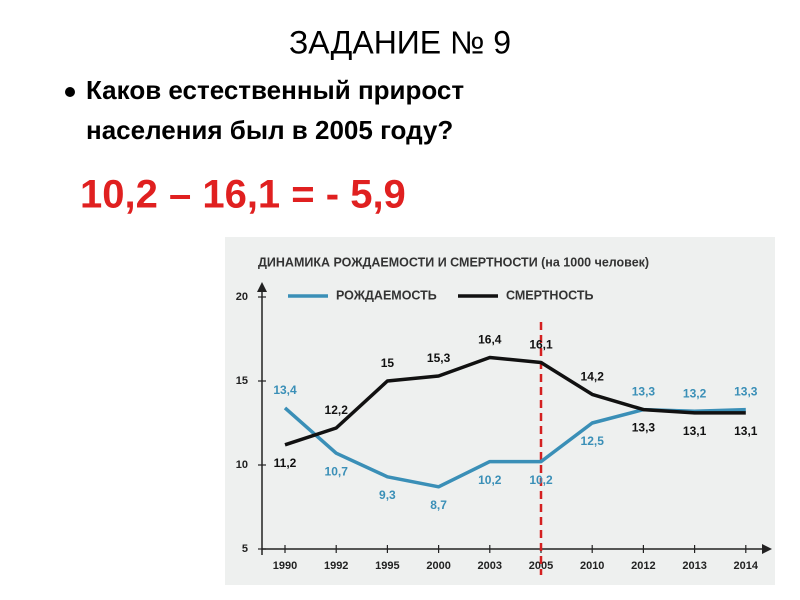  Describe the element at coordinates (242, 381) in the screenshot. I see `y-tick-label: 15` at that location.